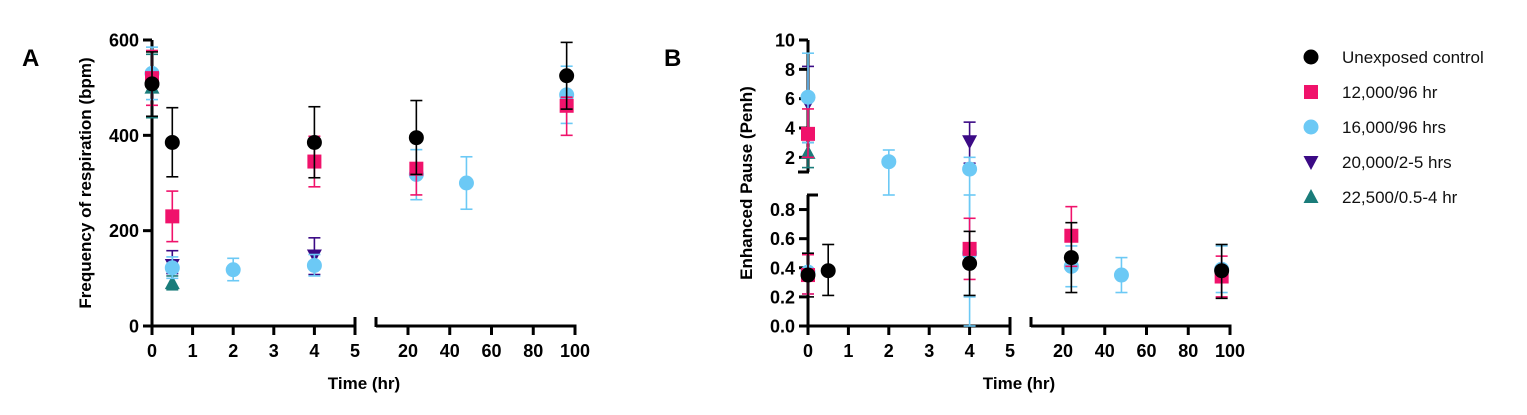  I want to click on y-axis-label: Enhanced Pause (Penh), so click(746, 183).